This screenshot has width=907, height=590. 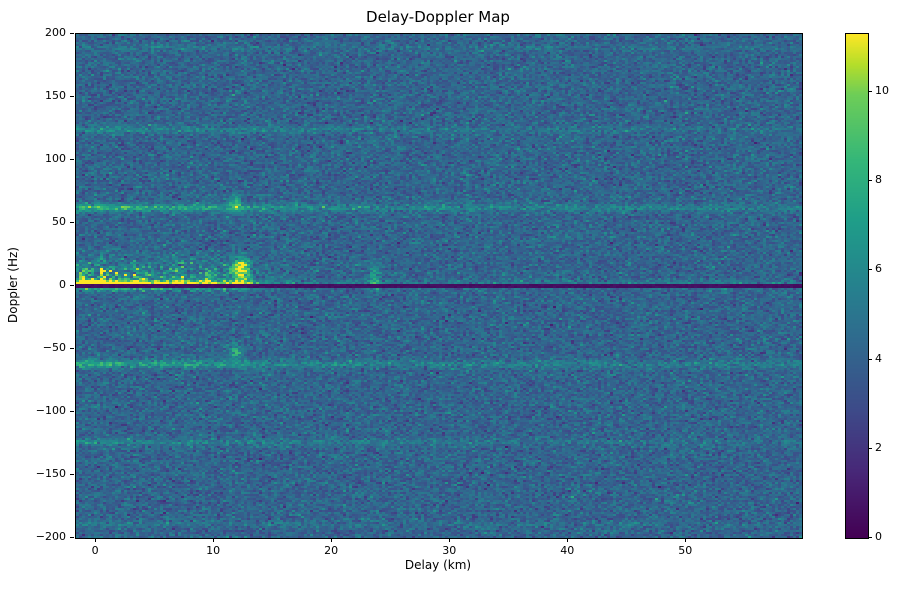 I want to click on y-tick-label: −100, so click(x=50, y=410).